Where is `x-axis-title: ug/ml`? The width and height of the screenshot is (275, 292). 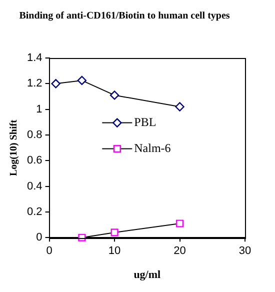
x-axis-title: ug/ml is located at coordinates (147, 275).